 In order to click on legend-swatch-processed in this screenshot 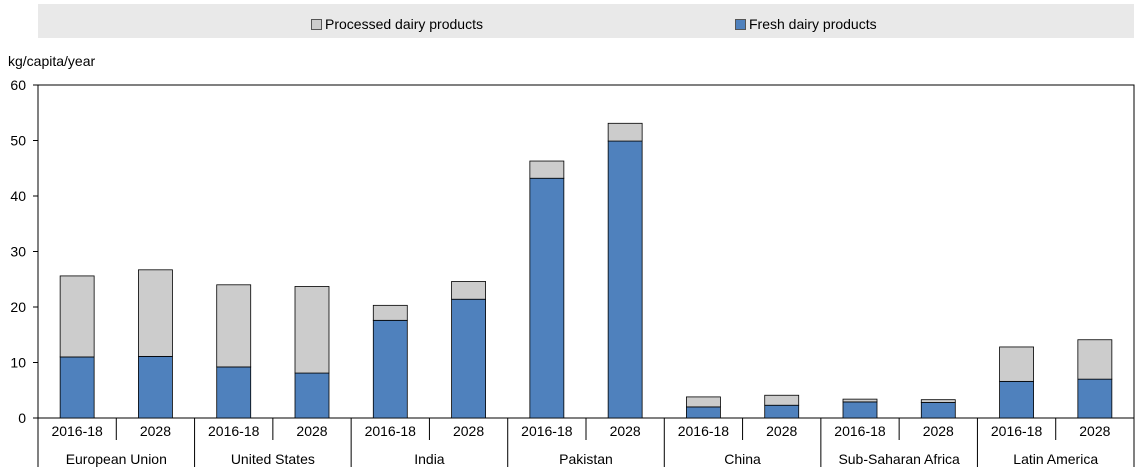, I will do `click(316, 24)`.